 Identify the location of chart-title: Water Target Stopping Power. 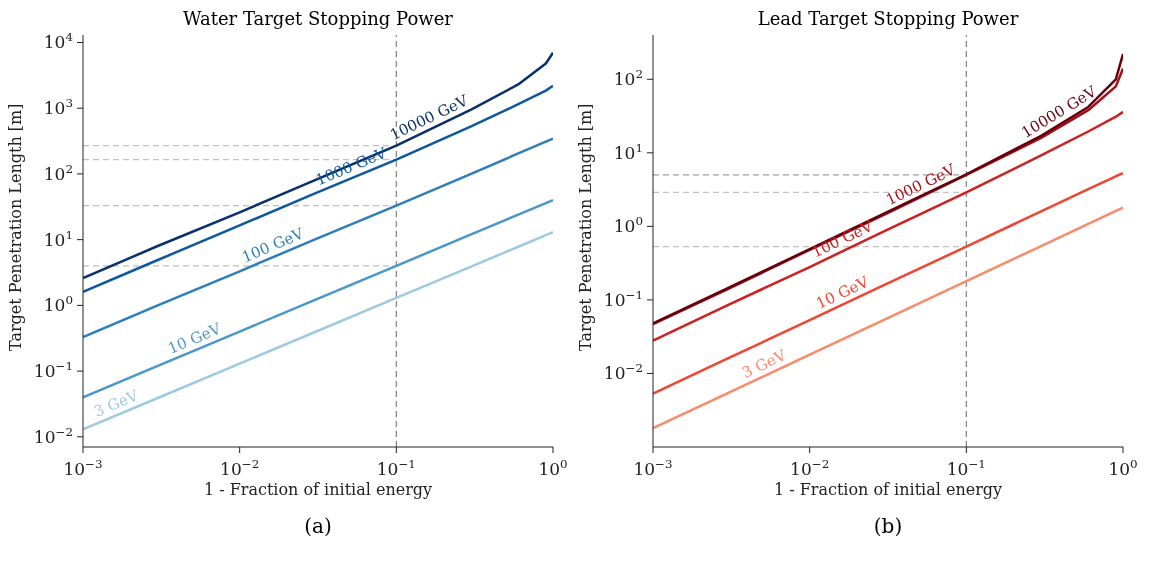
(318, 19).